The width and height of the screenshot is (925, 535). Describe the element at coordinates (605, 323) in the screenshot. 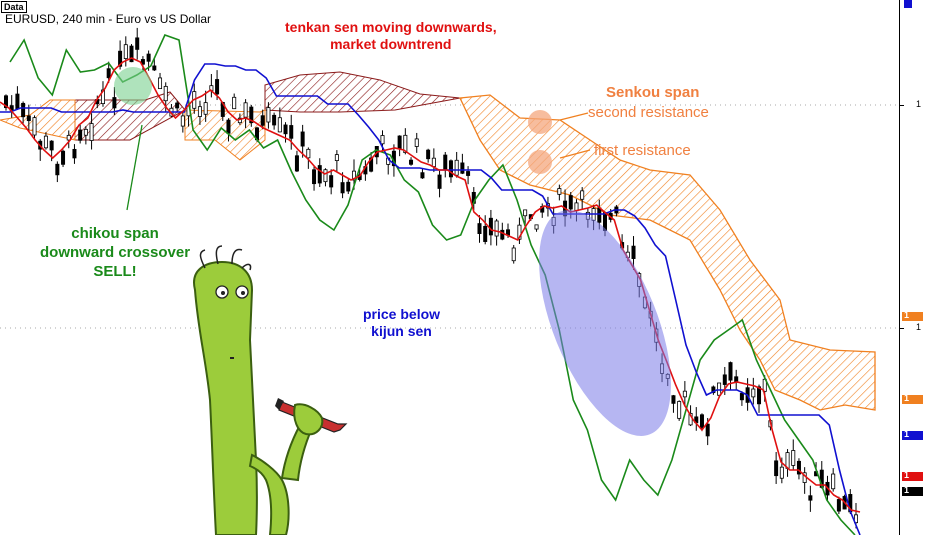

I see `downtrend-highlight` at that location.